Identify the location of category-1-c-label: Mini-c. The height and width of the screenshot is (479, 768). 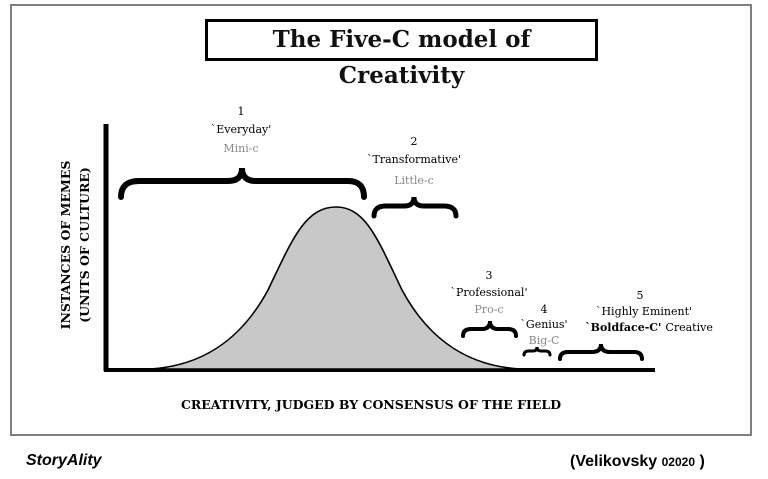
(240, 148).